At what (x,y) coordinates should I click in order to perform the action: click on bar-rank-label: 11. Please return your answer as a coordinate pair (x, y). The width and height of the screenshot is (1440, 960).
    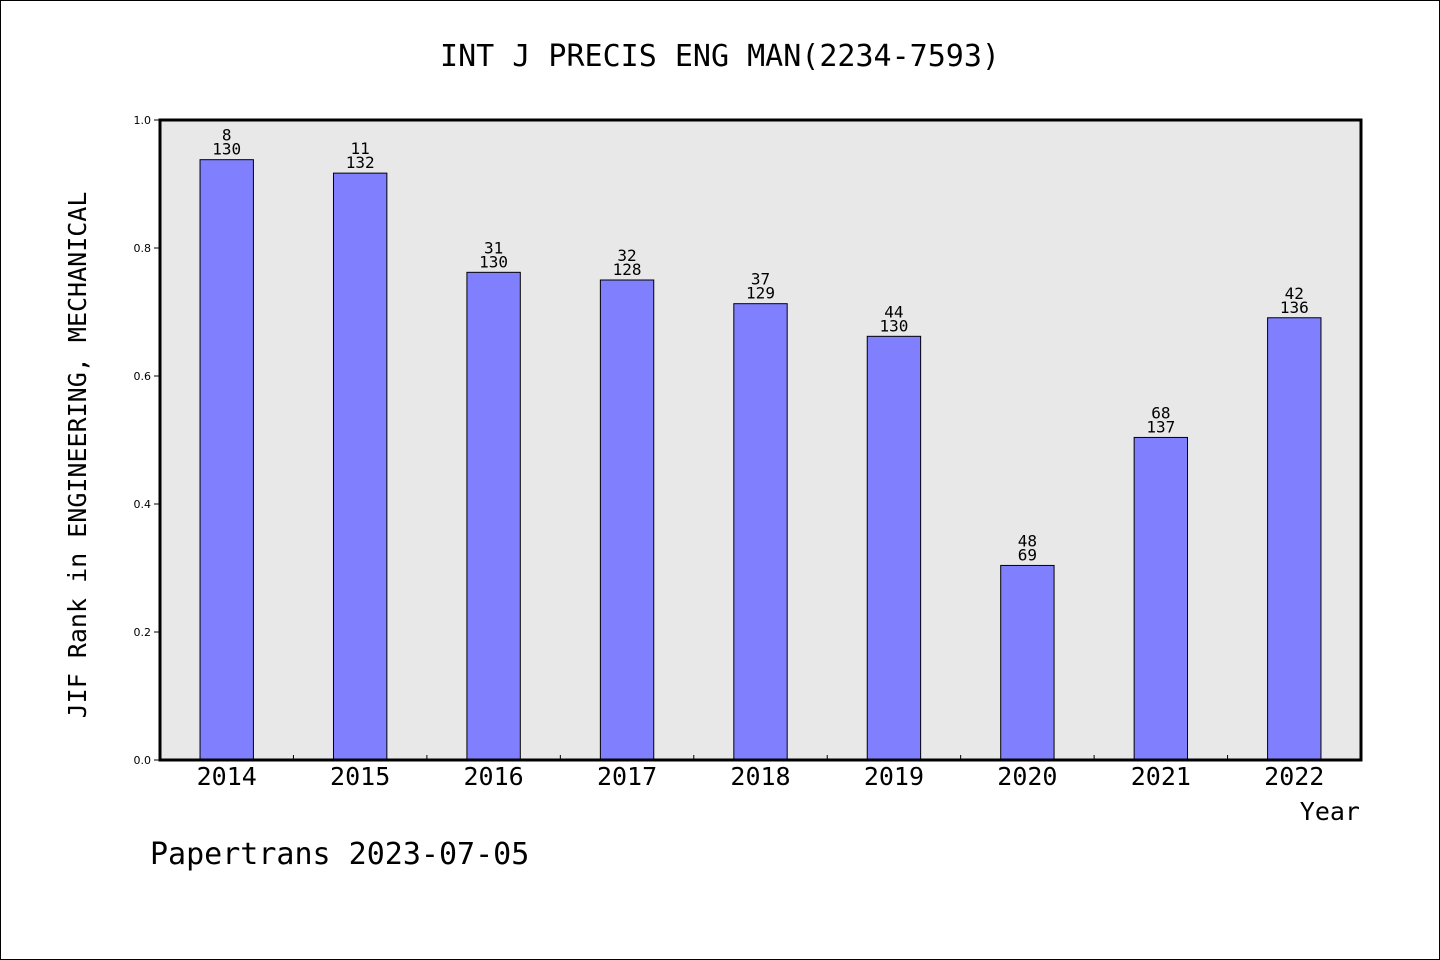
    Looking at the image, I should click on (360, 148).